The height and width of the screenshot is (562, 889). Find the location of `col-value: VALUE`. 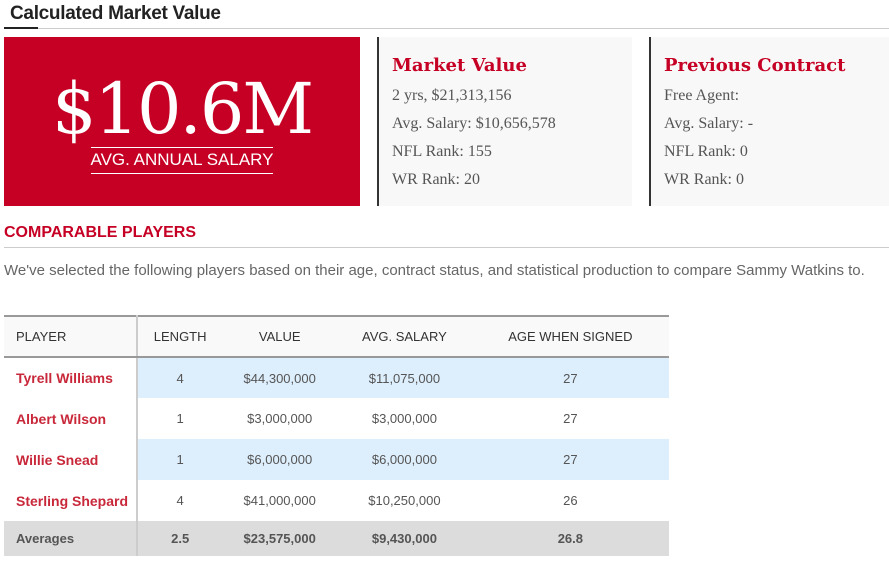

col-value: VALUE is located at coordinates (280, 336).